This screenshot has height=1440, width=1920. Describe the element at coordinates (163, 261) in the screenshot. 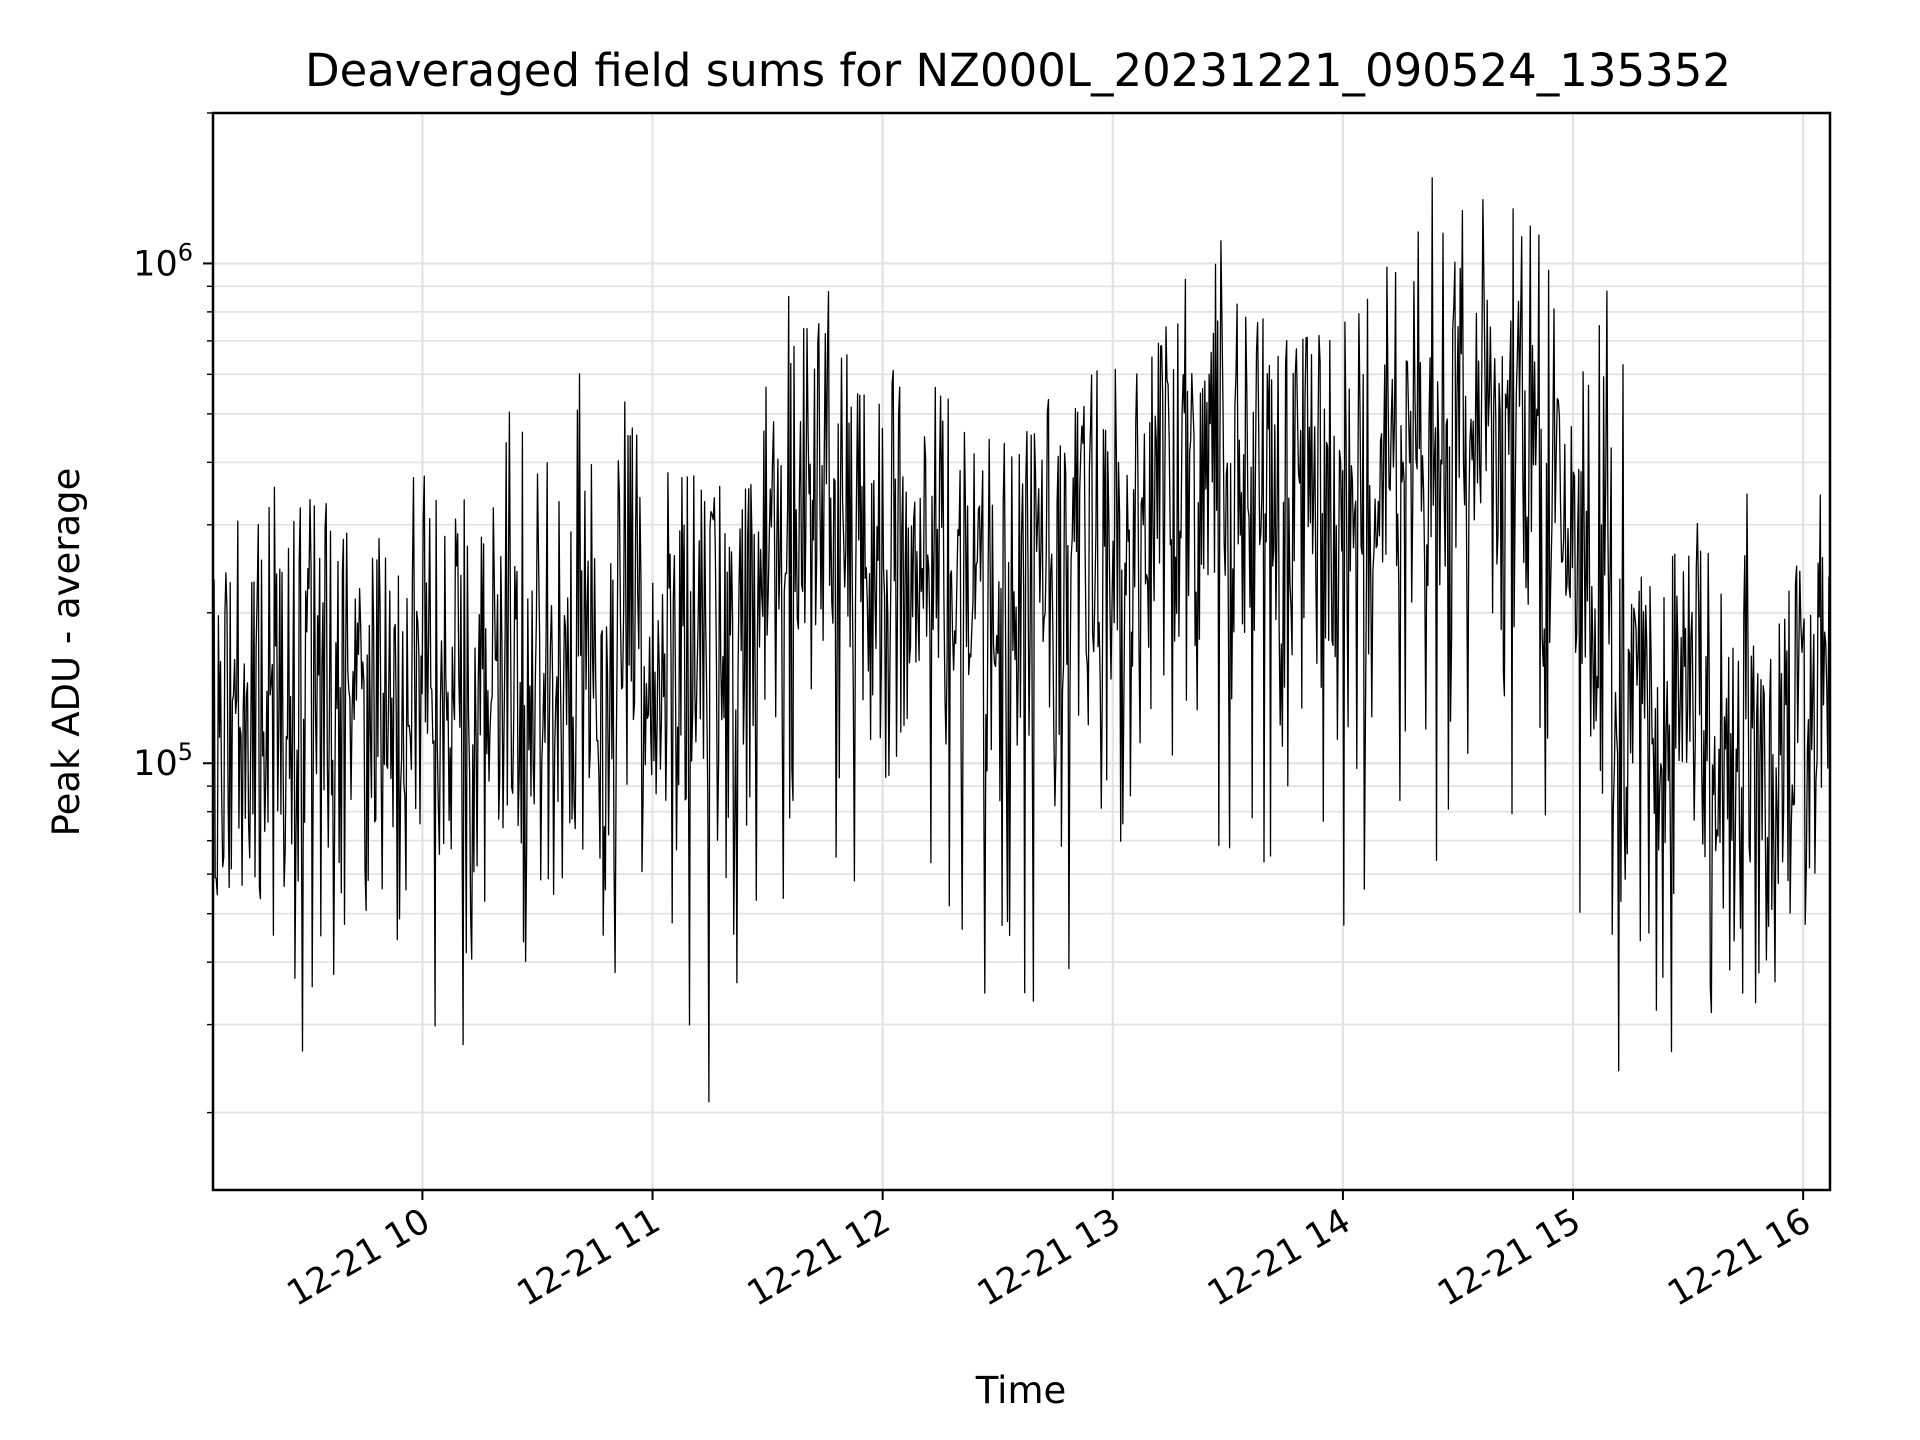

I see `y-tick-label: 10⁶` at that location.